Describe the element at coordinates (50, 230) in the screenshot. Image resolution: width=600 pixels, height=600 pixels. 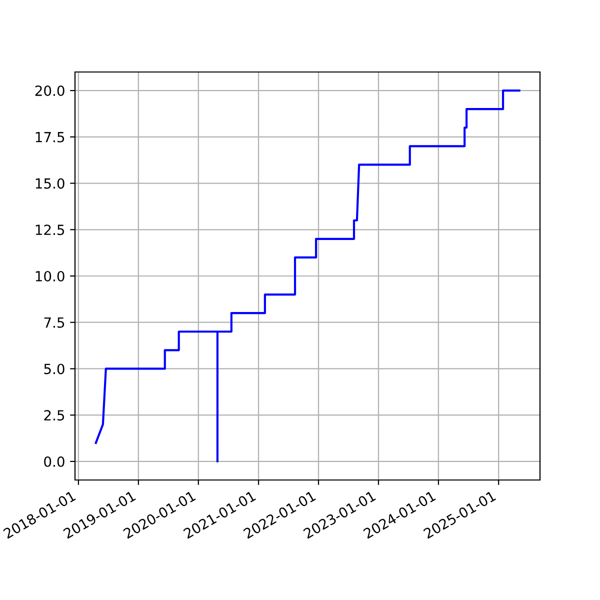
I see `y-tick-label: 12.5` at that location.